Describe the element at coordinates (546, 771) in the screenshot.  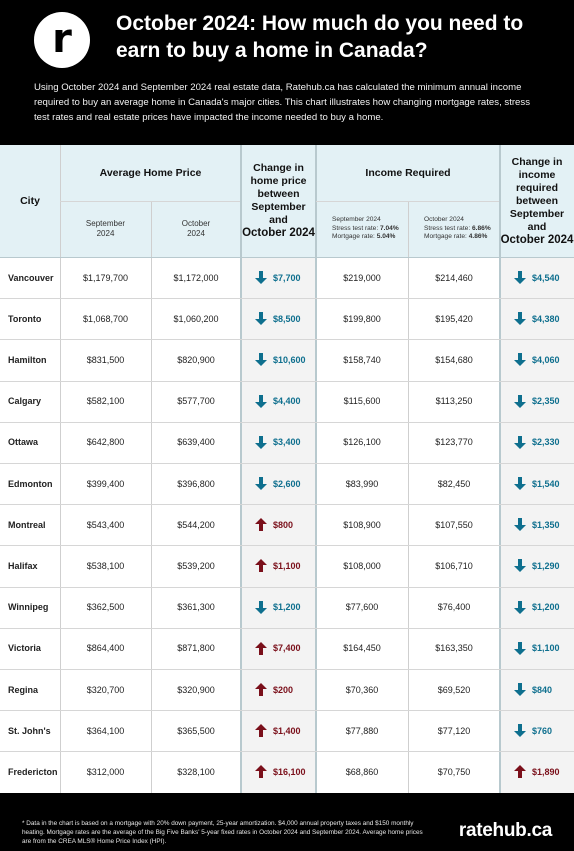
I see `income-change-cell-value: $1,890` at that location.